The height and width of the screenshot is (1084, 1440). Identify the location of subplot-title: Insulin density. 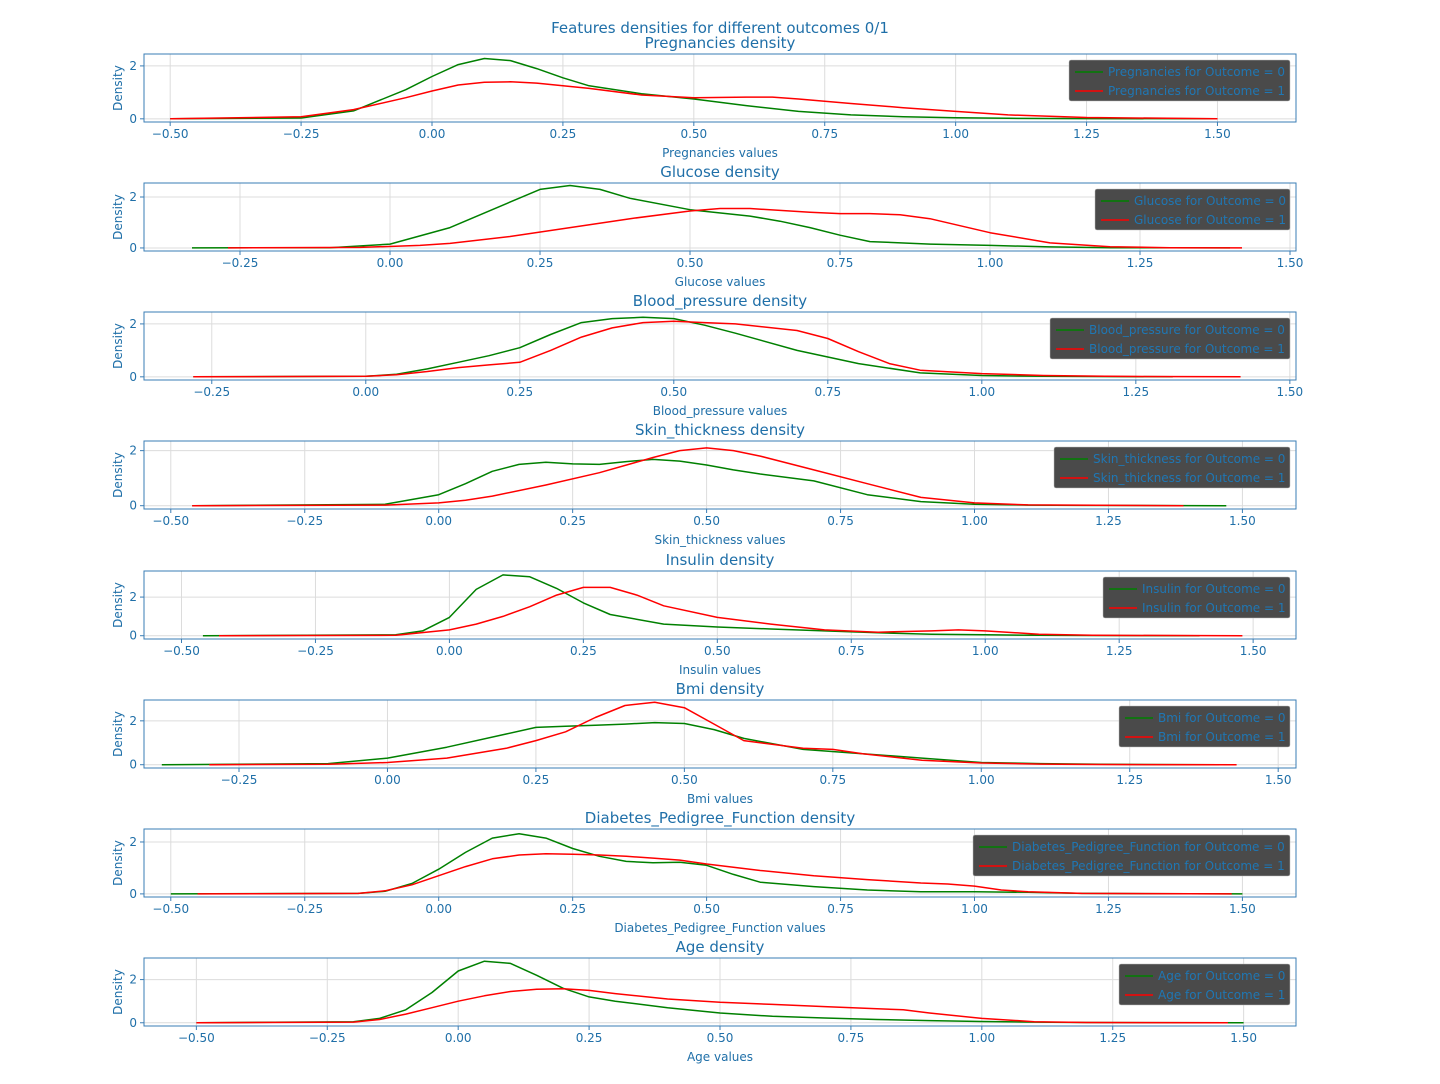
(720, 560).